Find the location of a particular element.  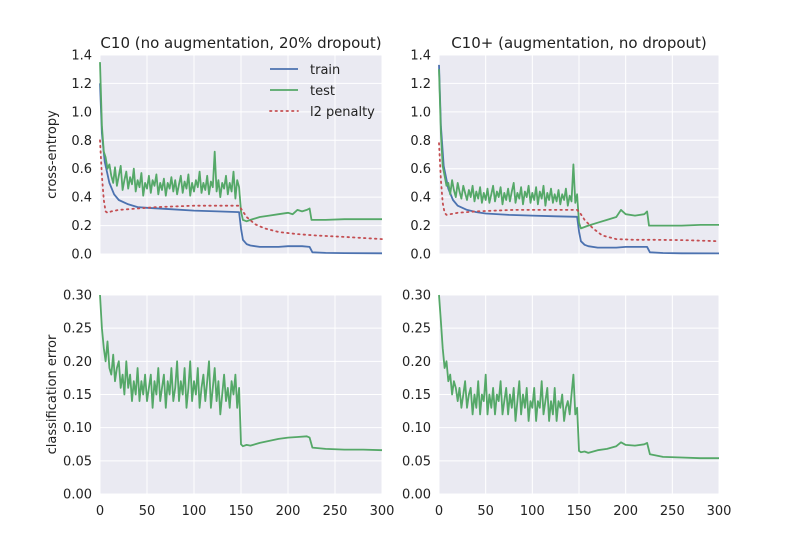

y-axis-label: classification error is located at coordinates (52, 394).